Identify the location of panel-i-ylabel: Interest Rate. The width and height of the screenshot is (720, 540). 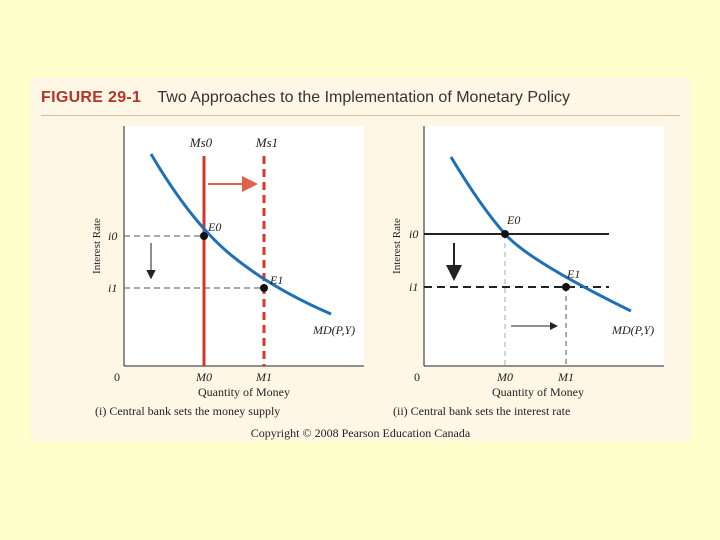
(97, 246).